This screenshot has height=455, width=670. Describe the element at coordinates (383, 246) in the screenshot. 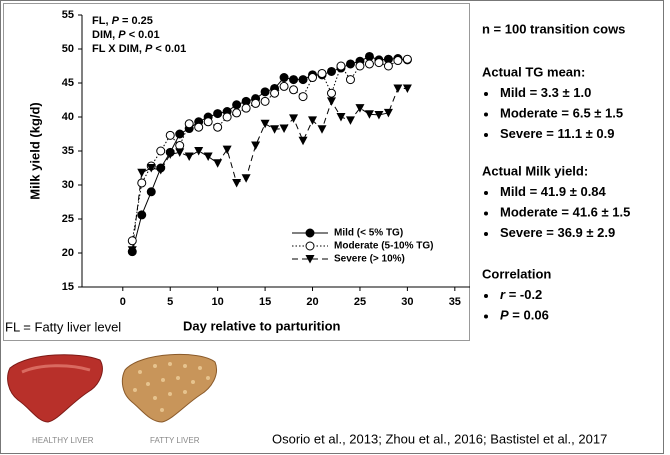

I see `legend-label: Moderate (5-10% TG)` at that location.